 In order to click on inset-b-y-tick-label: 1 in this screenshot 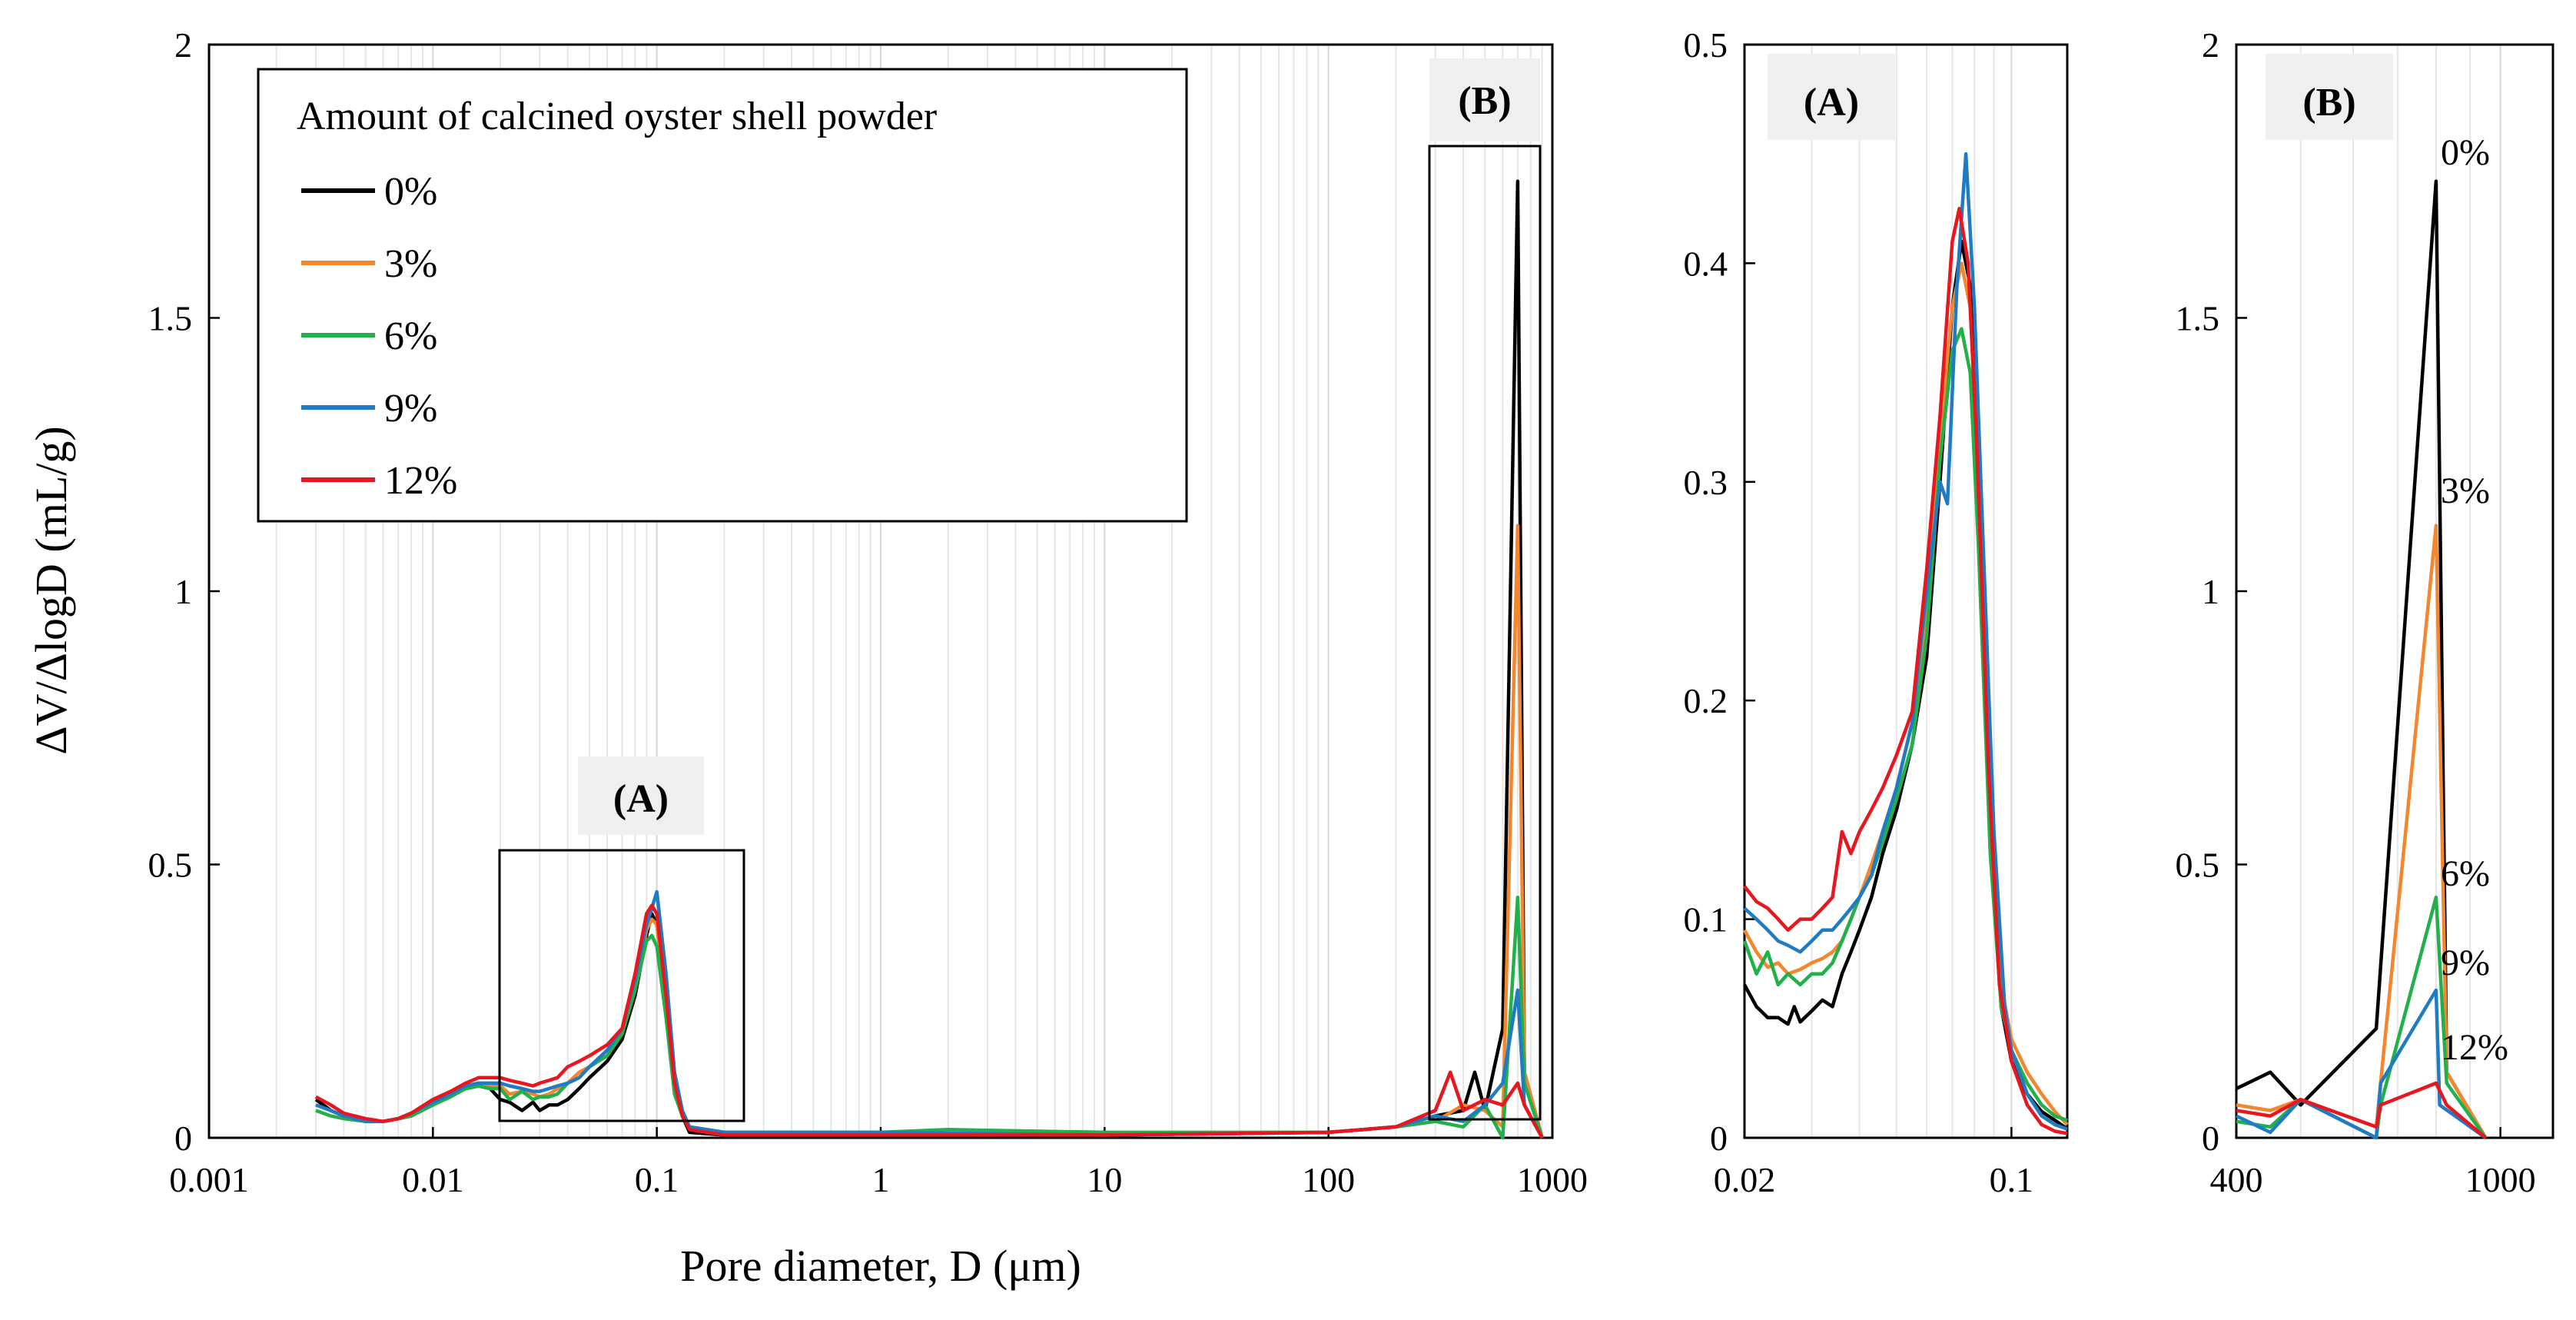, I will do `click(2210, 591)`.